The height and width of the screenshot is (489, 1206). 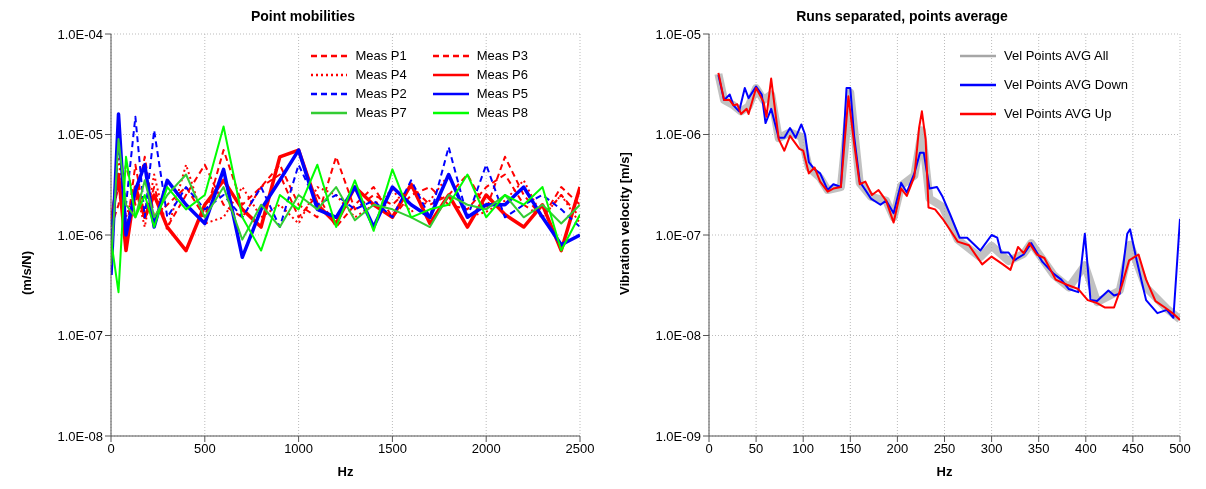 I want to click on chart-title: Point mobilities, so click(x=303, y=17).